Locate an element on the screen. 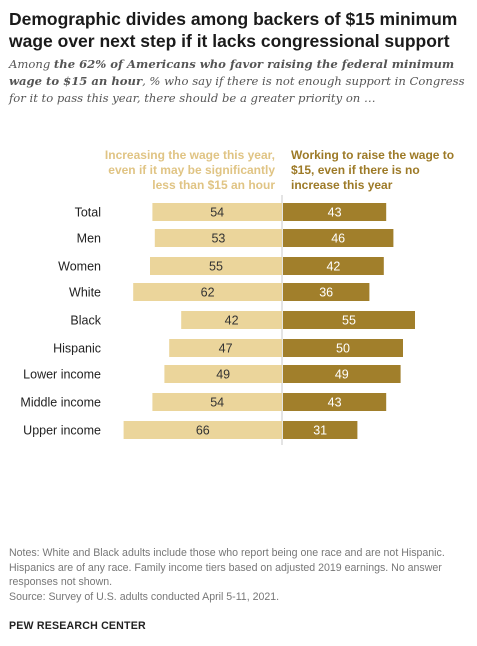  bar-left-value: 47 is located at coordinates (226, 349).